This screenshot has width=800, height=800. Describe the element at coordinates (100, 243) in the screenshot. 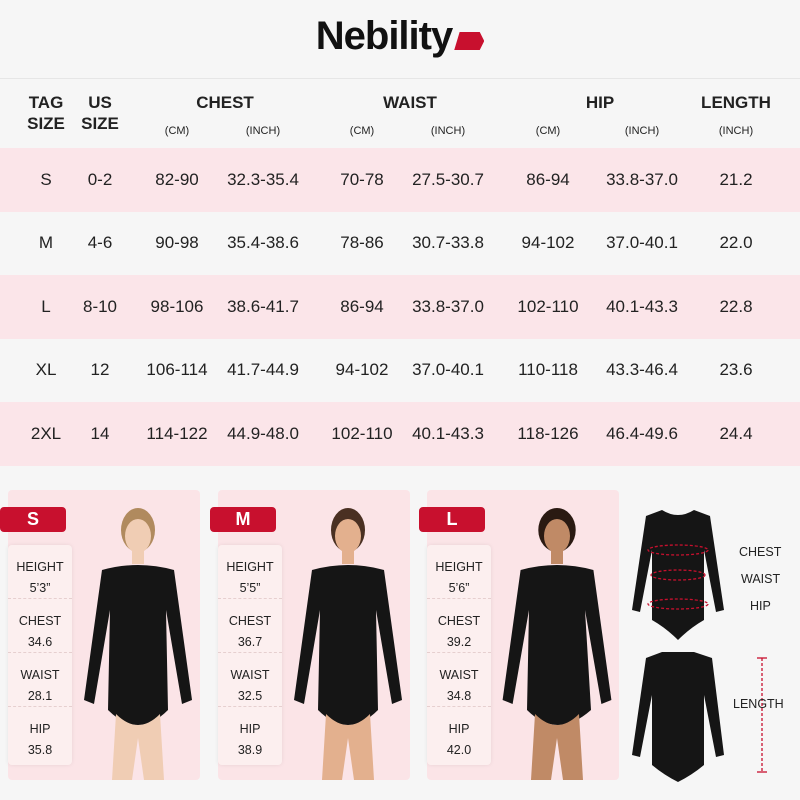

I see `cell-us-size: 4-6` at that location.